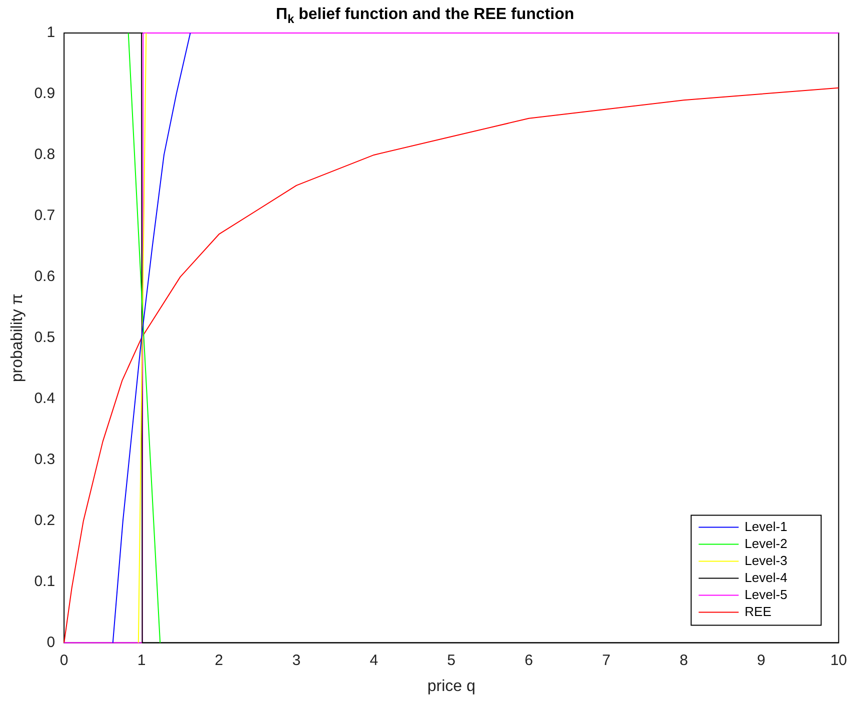  What do you see at coordinates (51, 642) in the screenshot?
I see `y-tick-label: 0` at bounding box center [51, 642].